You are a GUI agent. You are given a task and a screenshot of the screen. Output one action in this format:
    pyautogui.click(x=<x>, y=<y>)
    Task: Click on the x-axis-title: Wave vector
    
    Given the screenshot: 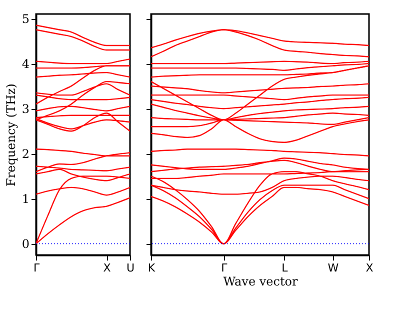 What is the action you would take?
    pyautogui.click(x=260, y=281)
    